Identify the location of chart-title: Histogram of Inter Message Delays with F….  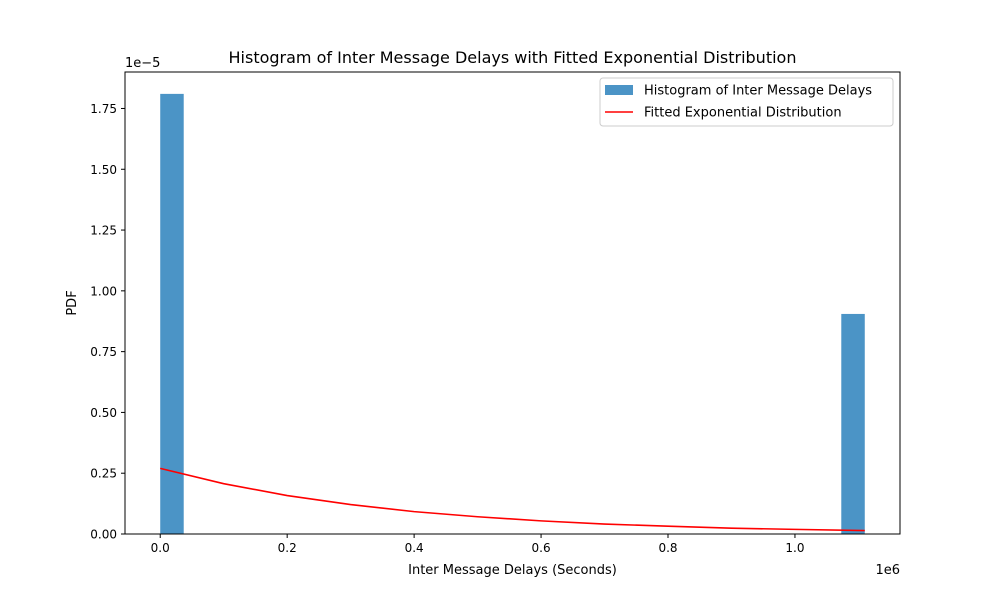
(513, 57).